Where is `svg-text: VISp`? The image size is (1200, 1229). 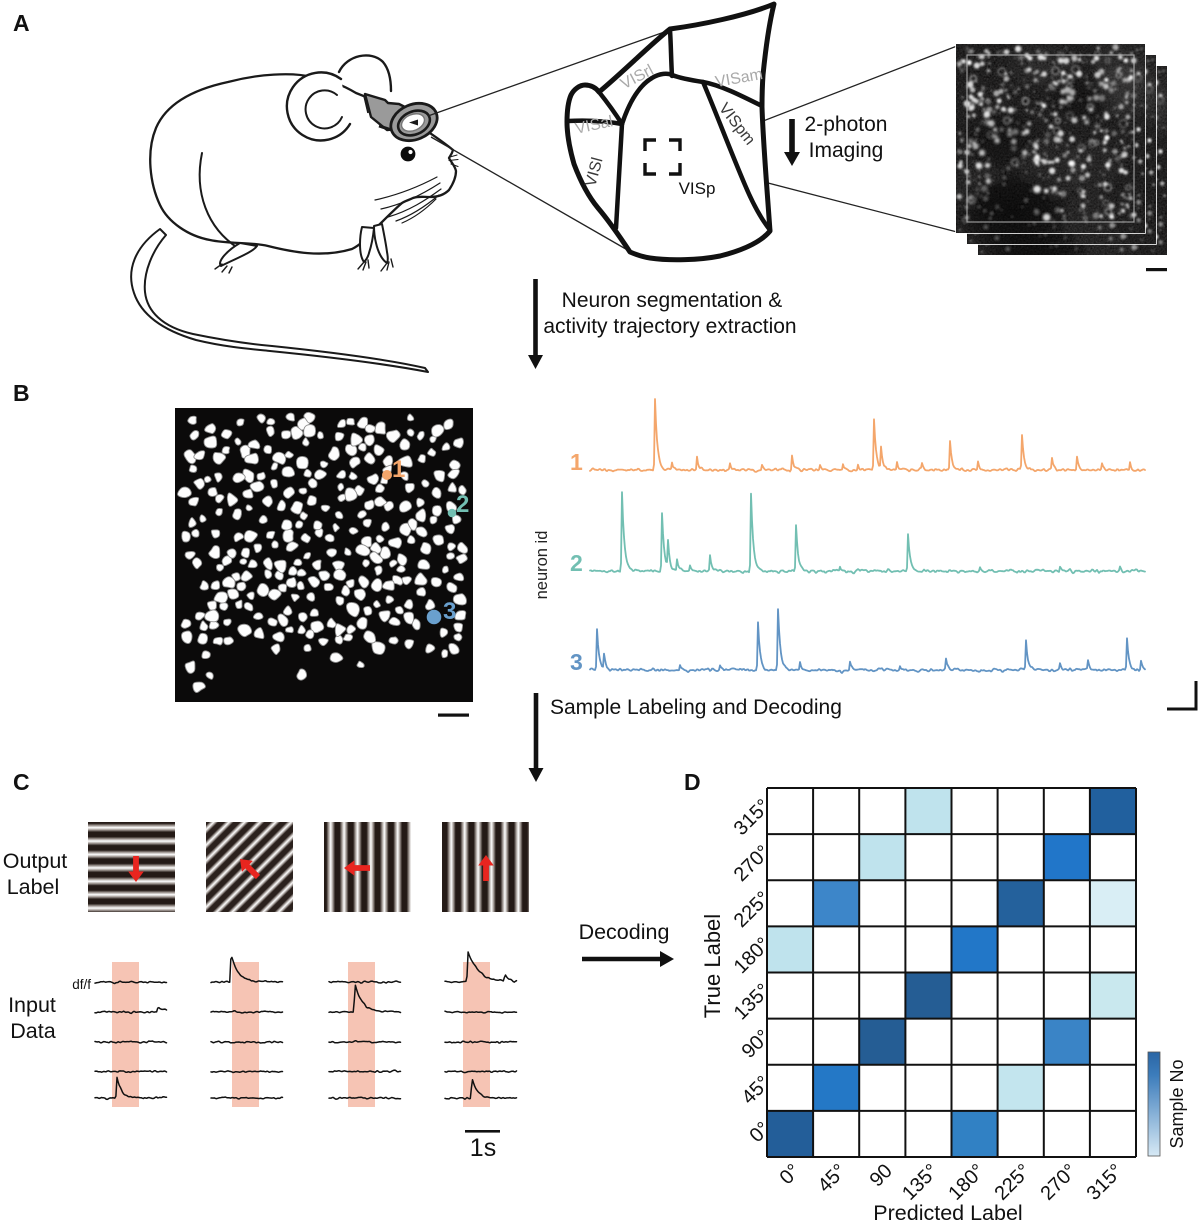 svg-text: VISp is located at coordinates (697, 188).